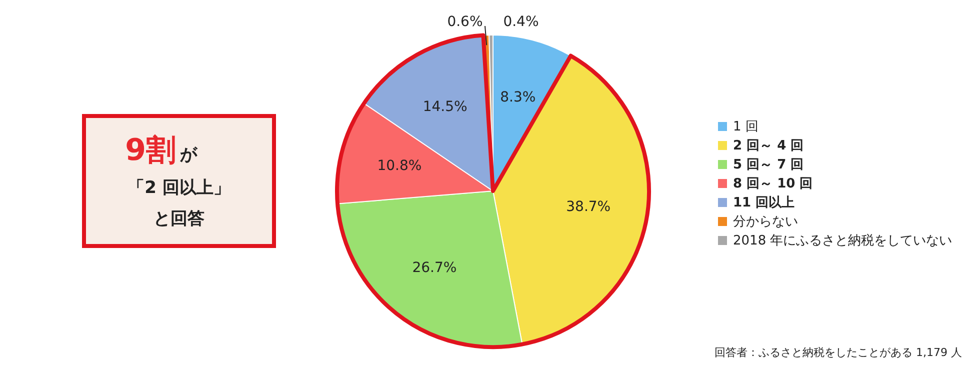  I want to click on data-label: 38.7%, so click(588, 206).